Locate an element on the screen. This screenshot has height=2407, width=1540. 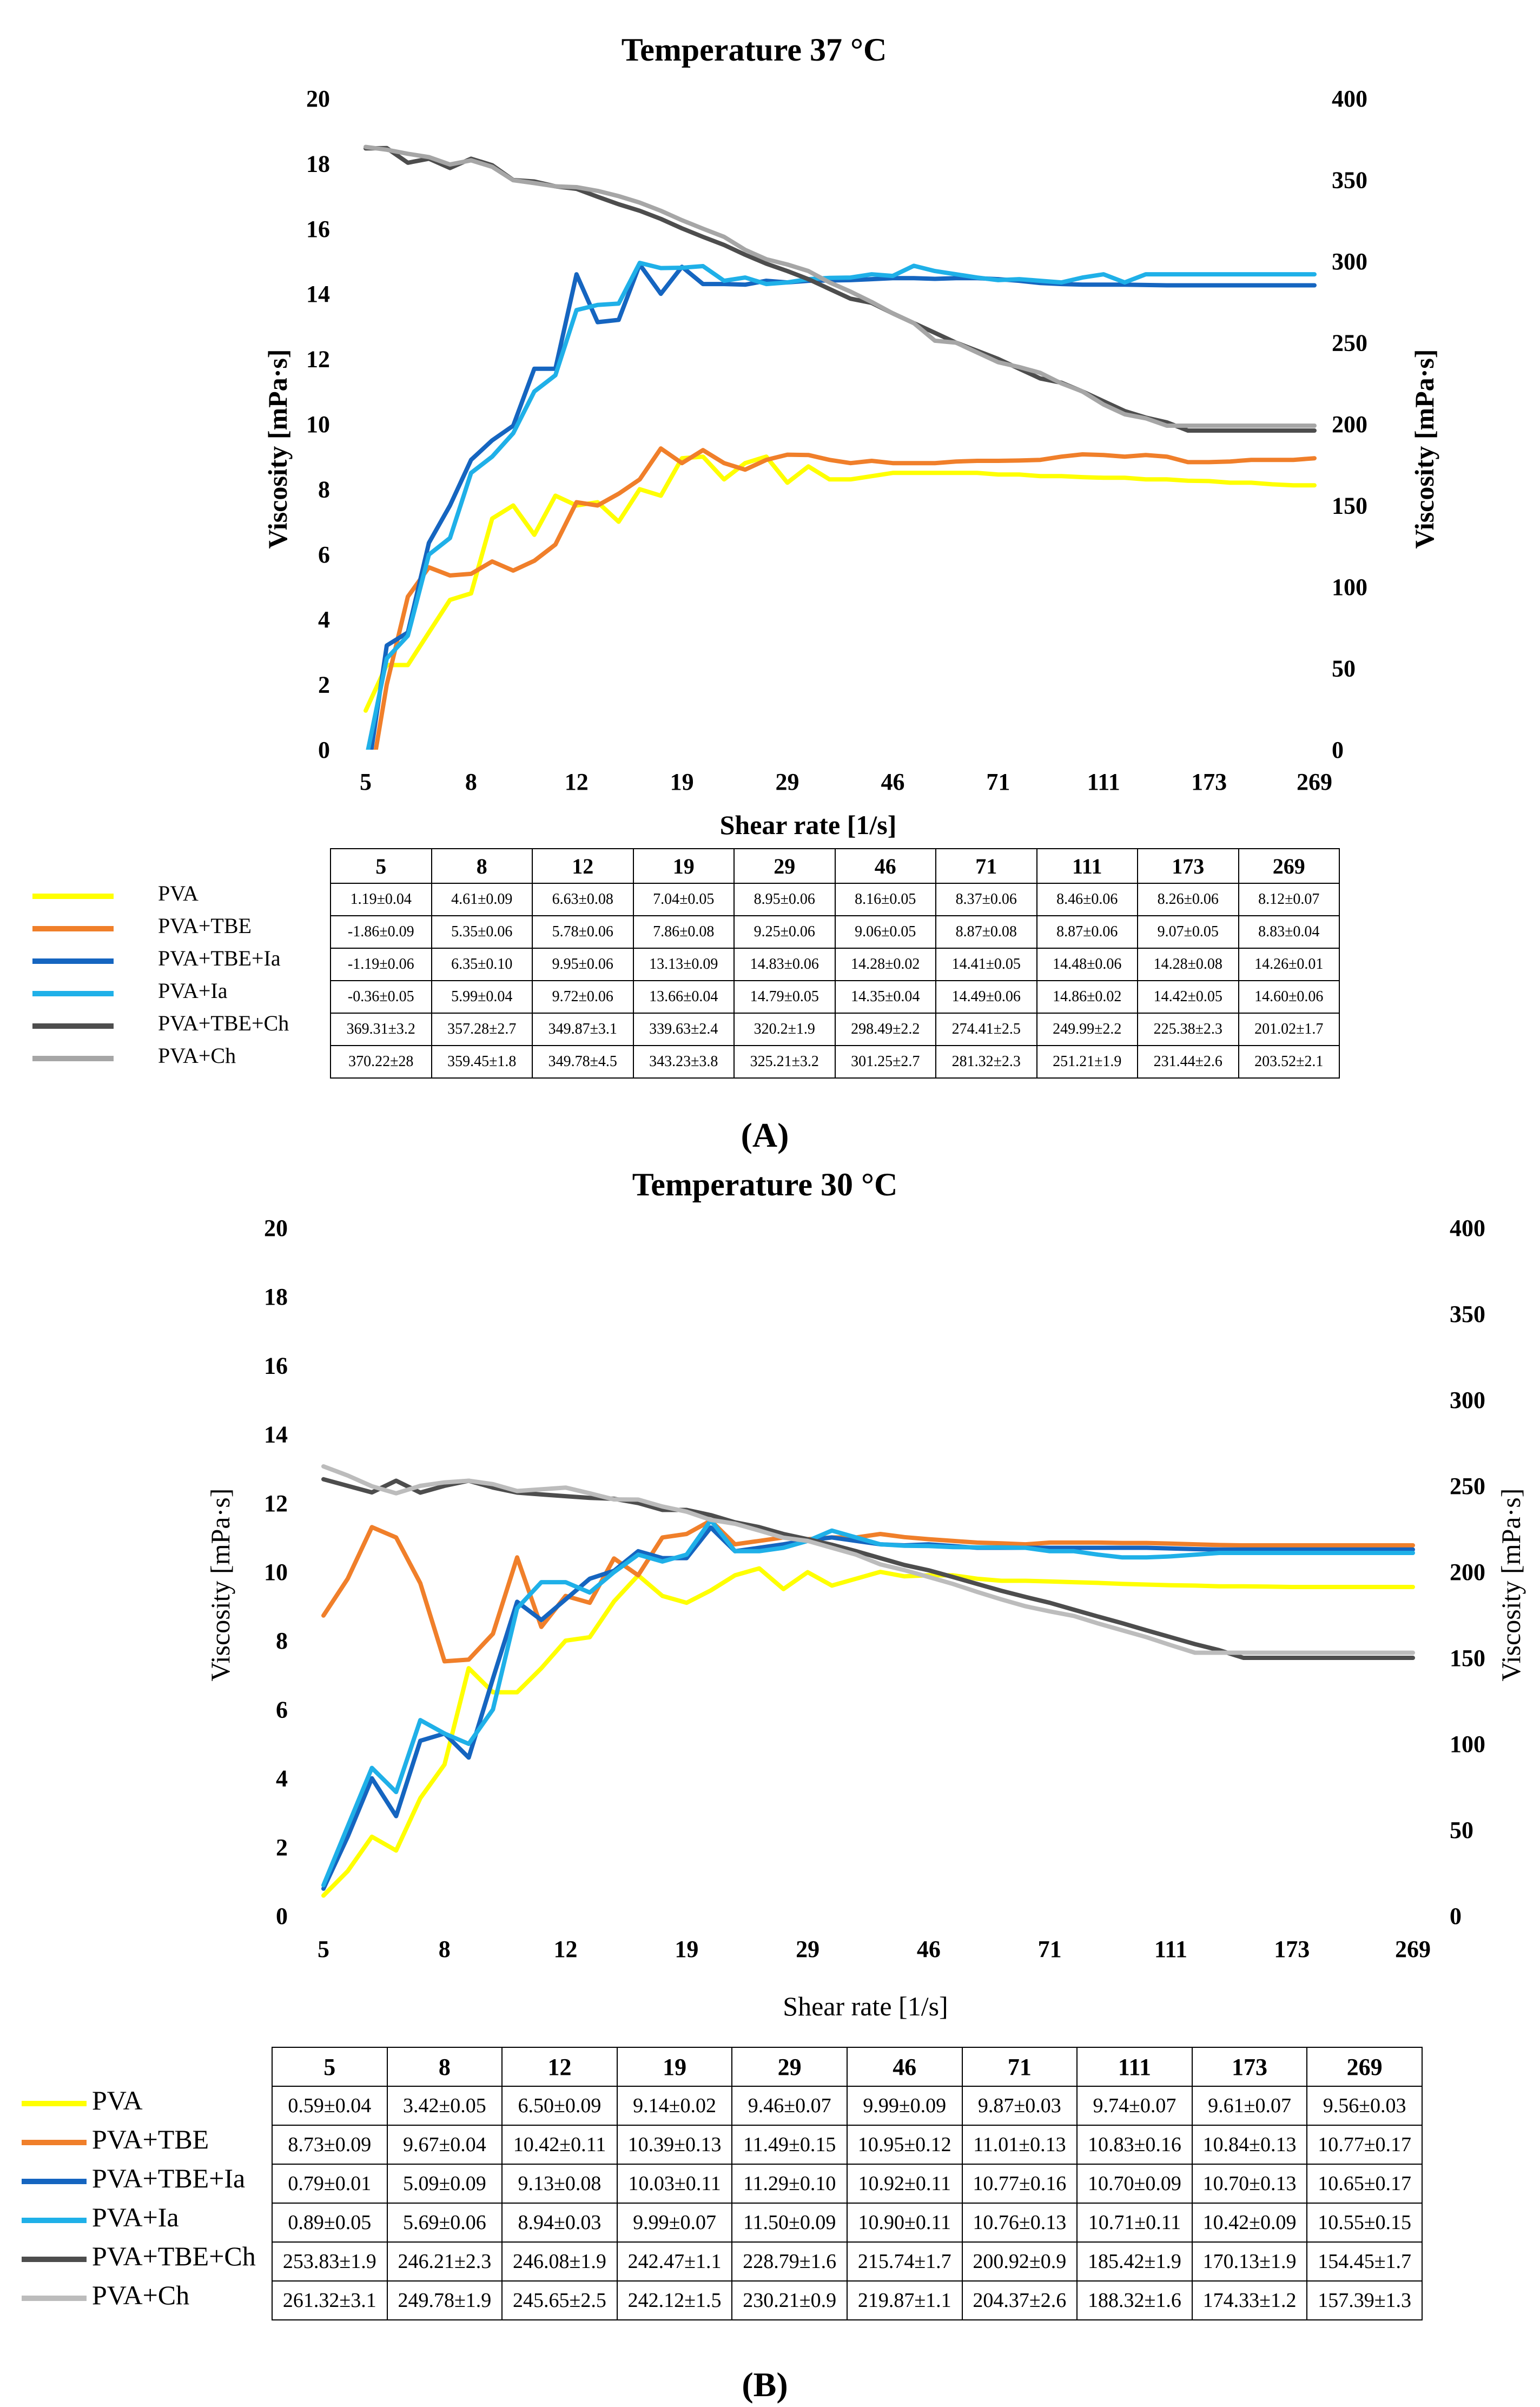
chart-a-right-tick-label: 250 is located at coordinates (1350, 343).